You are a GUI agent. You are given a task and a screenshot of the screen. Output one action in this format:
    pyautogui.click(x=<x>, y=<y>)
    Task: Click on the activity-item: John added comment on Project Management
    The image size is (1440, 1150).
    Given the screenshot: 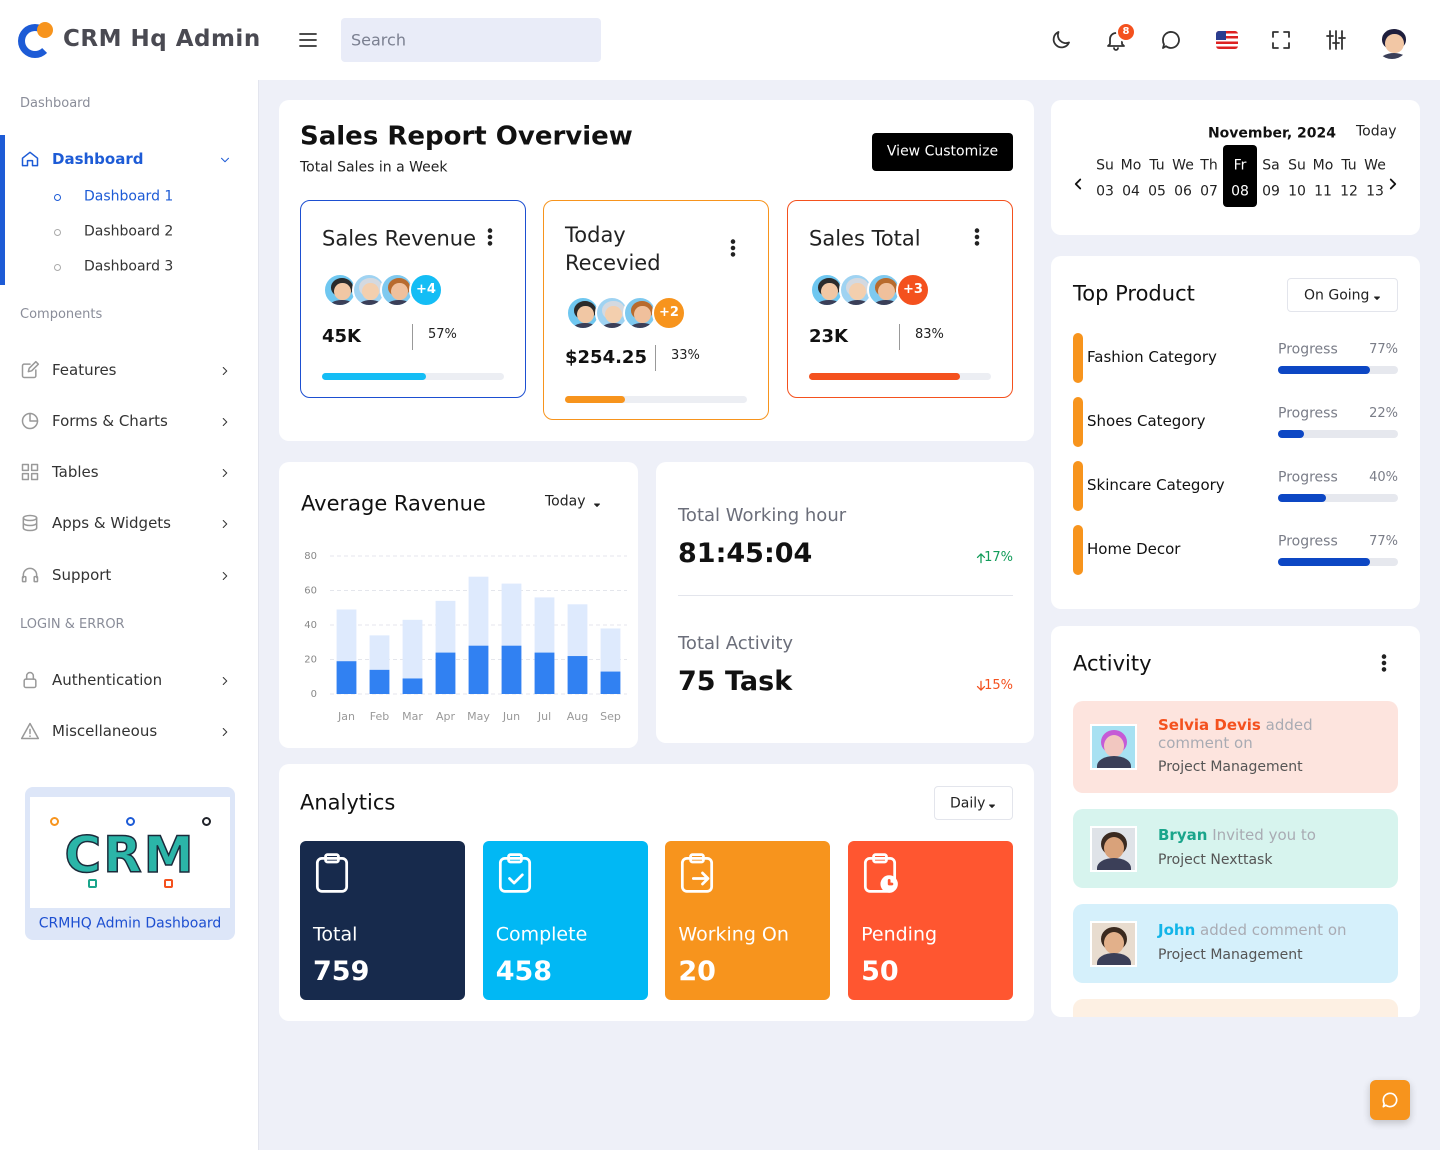 What is the action you would take?
    pyautogui.click(x=1235, y=943)
    